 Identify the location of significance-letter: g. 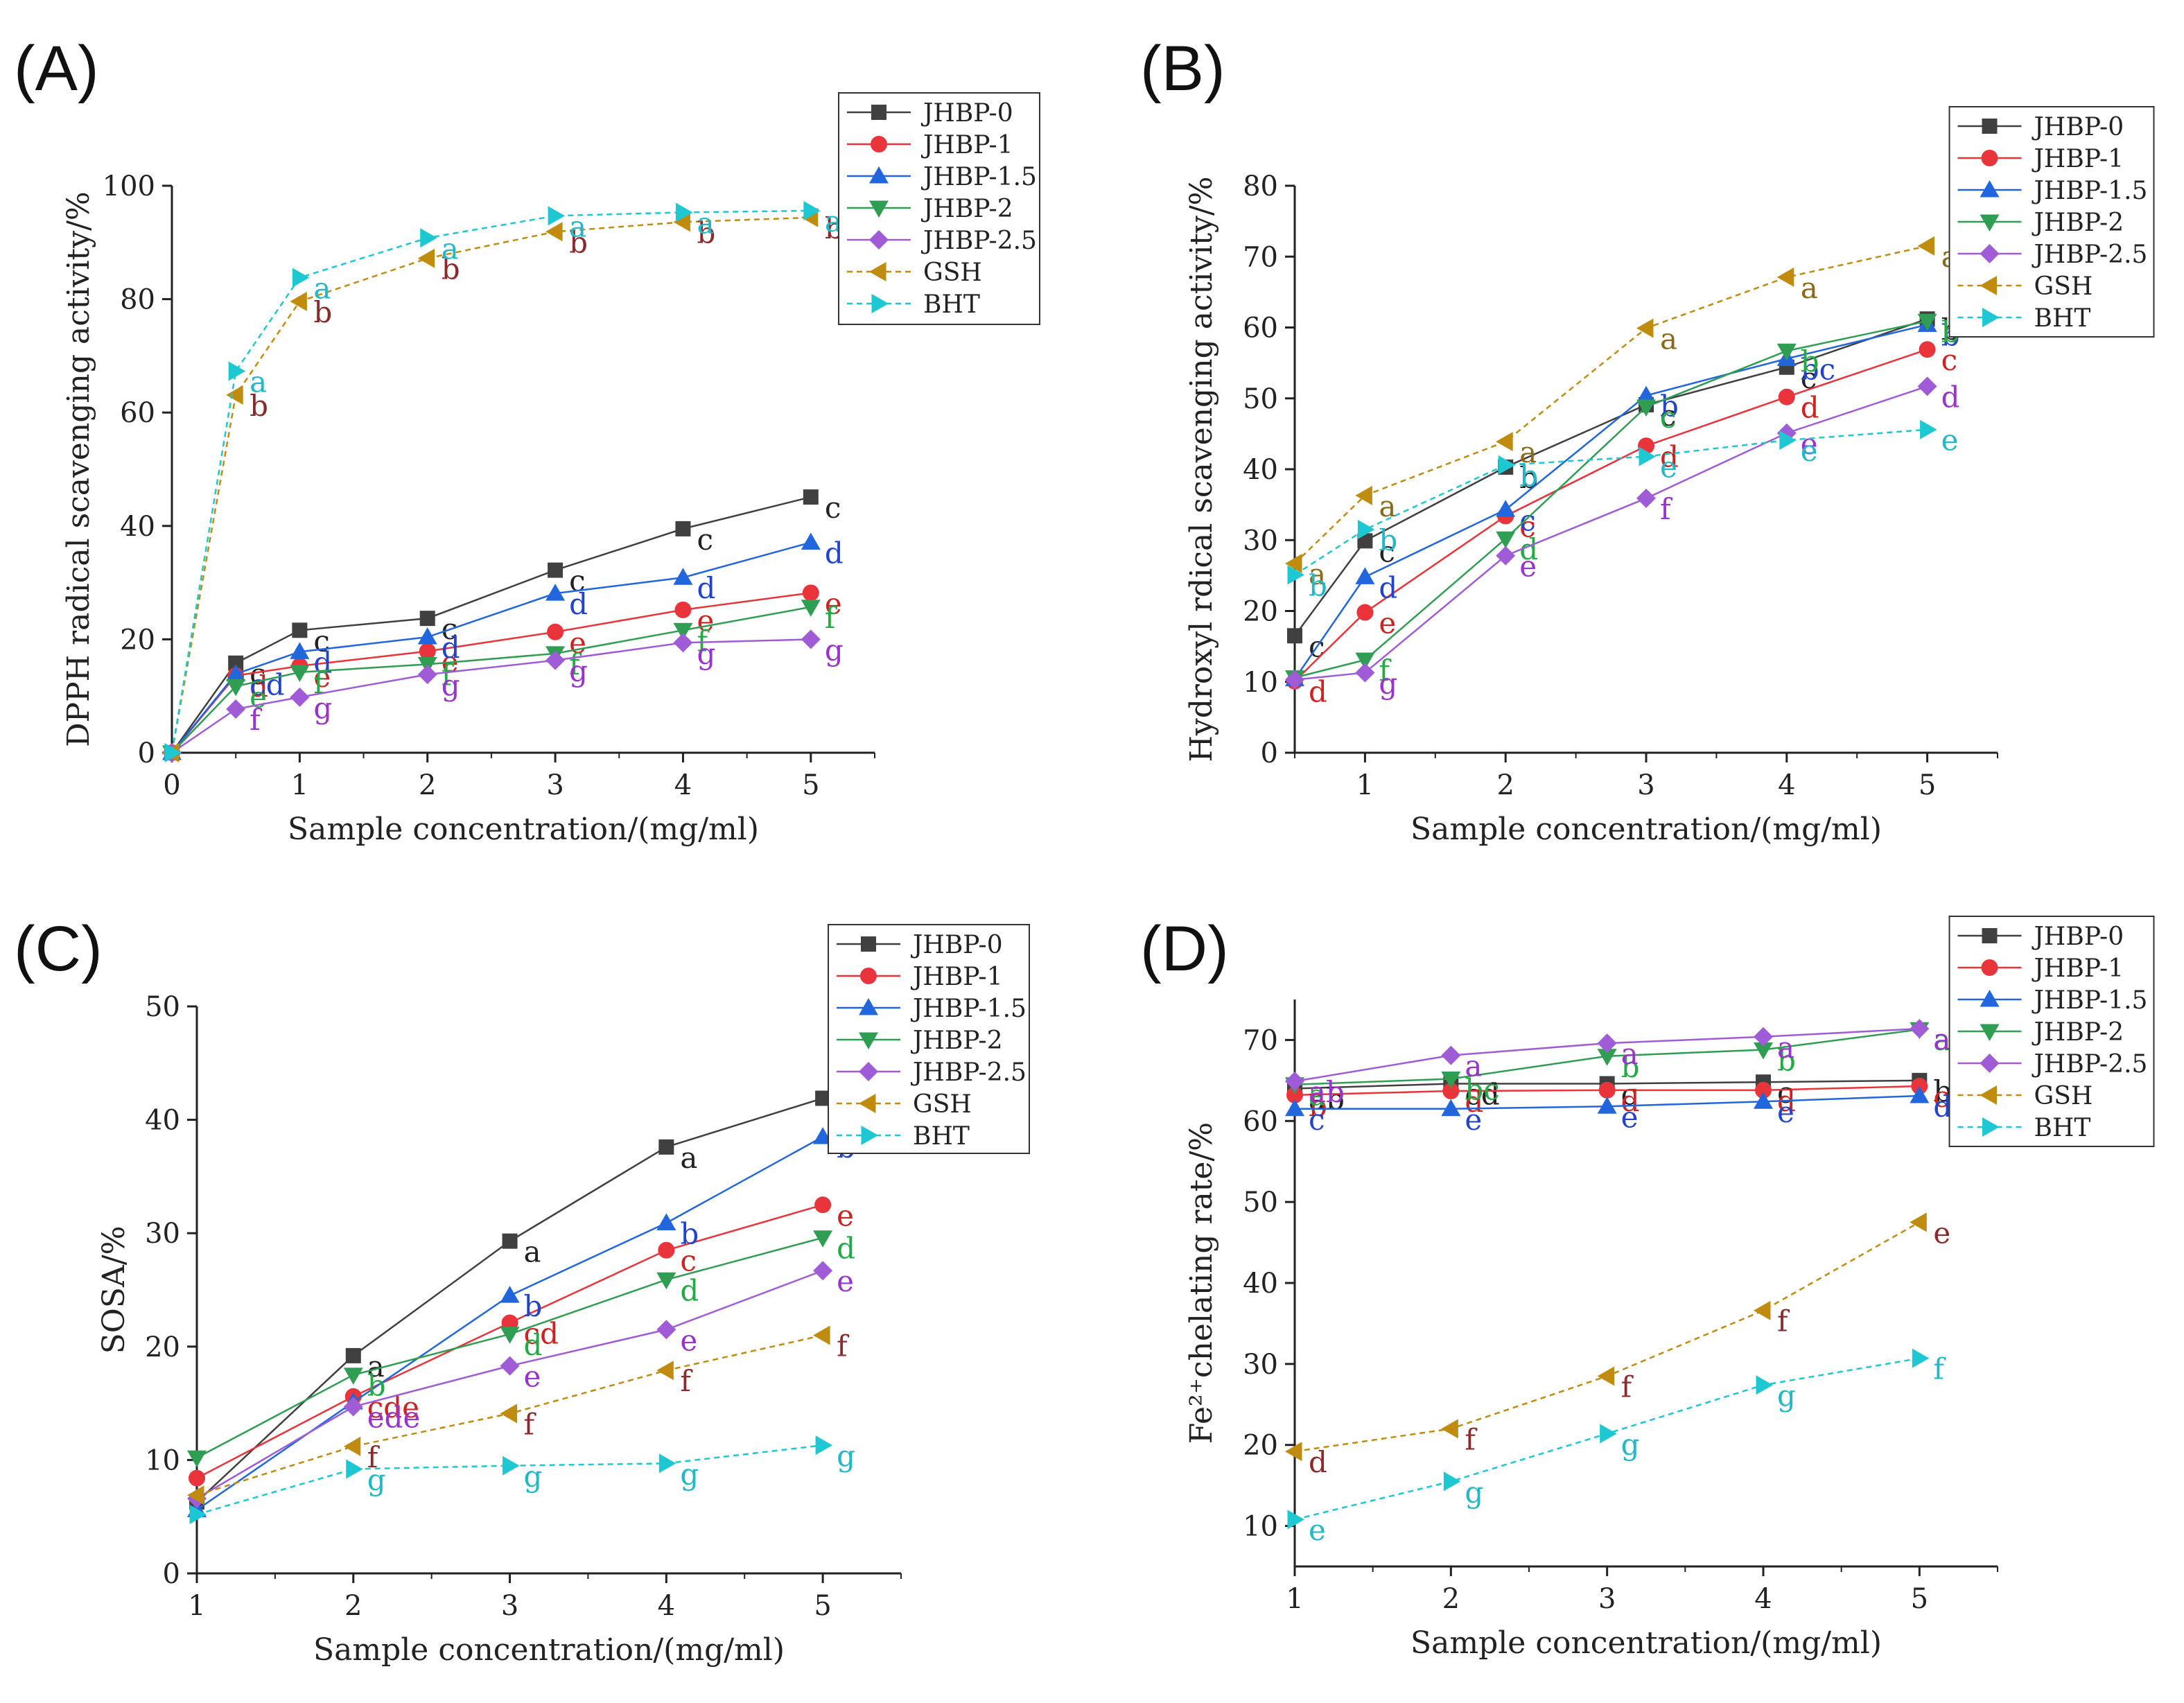
(834, 650).